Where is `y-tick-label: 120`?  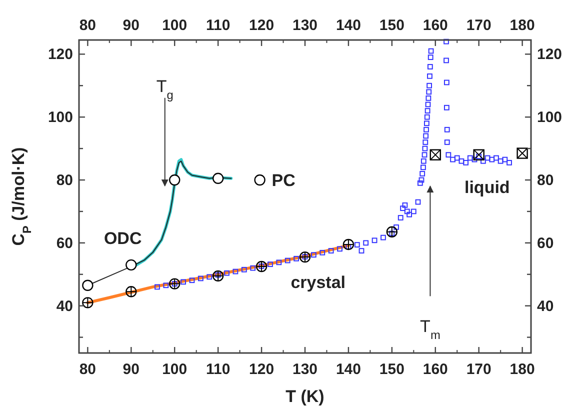 y-tick-label: 120 is located at coordinates (60, 55).